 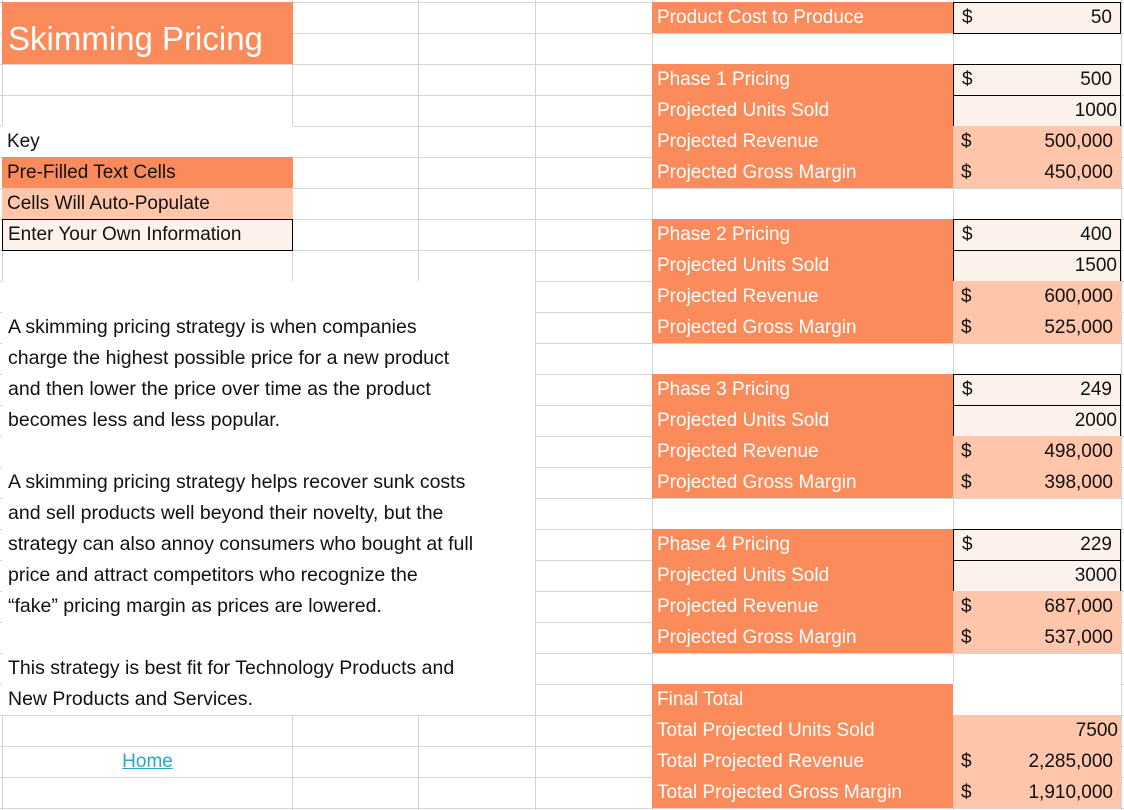 I want to click on phase-2-price-input: $400, so click(x=1037, y=235).